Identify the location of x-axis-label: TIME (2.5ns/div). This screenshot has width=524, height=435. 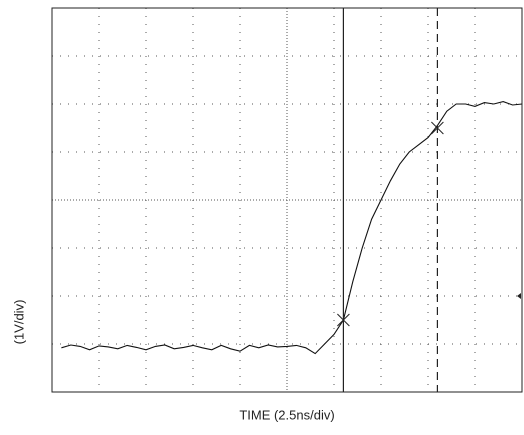
(286, 414).